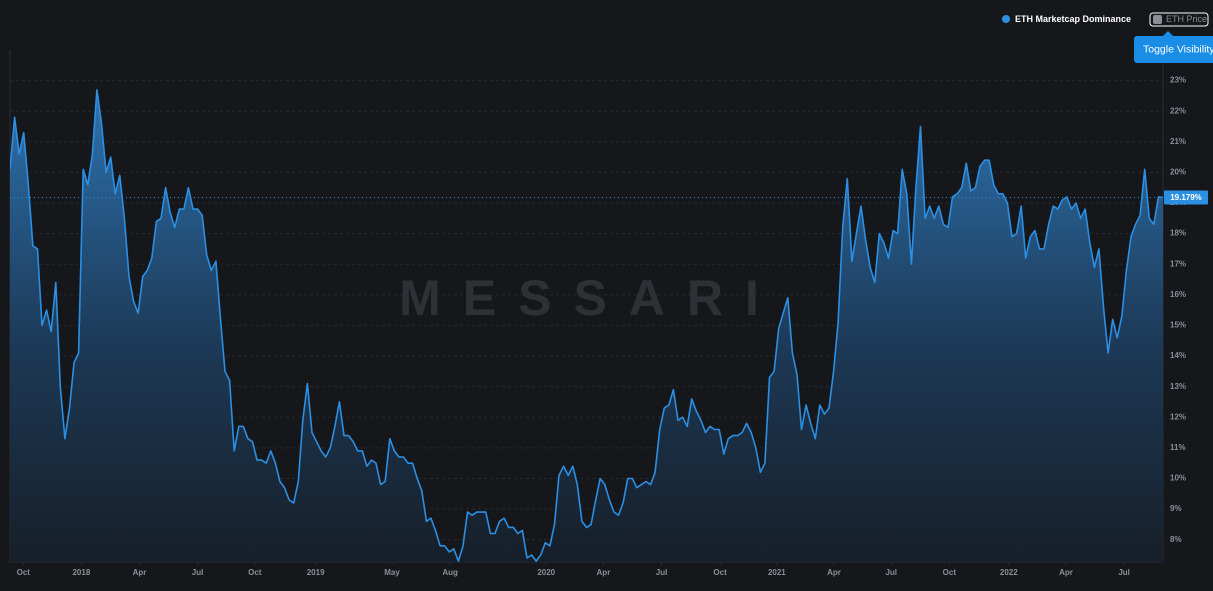 This screenshot has width=1213, height=591. Describe the element at coordinates (1178, 233) in the screenshot. I see `y-tick-label: 18%` at that location.